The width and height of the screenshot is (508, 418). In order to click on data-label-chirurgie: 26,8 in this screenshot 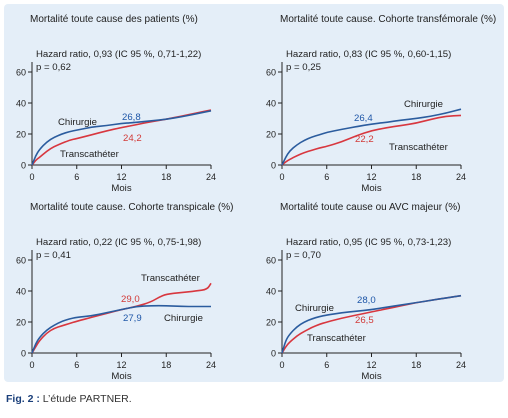, I will do `click(131, 117)`.